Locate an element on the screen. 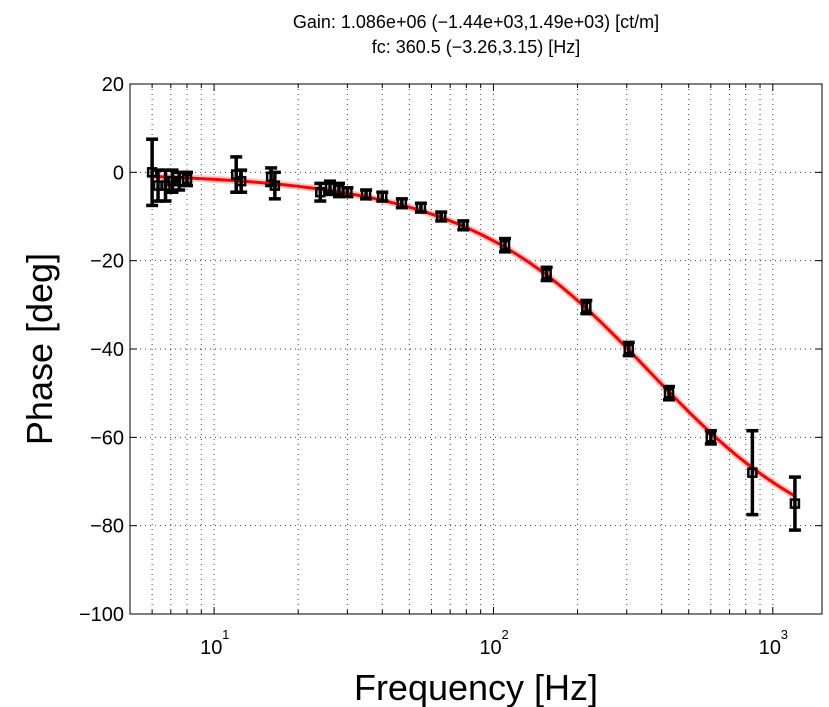  x-tick-exponent: 2 is located at coordinates (504, 634).